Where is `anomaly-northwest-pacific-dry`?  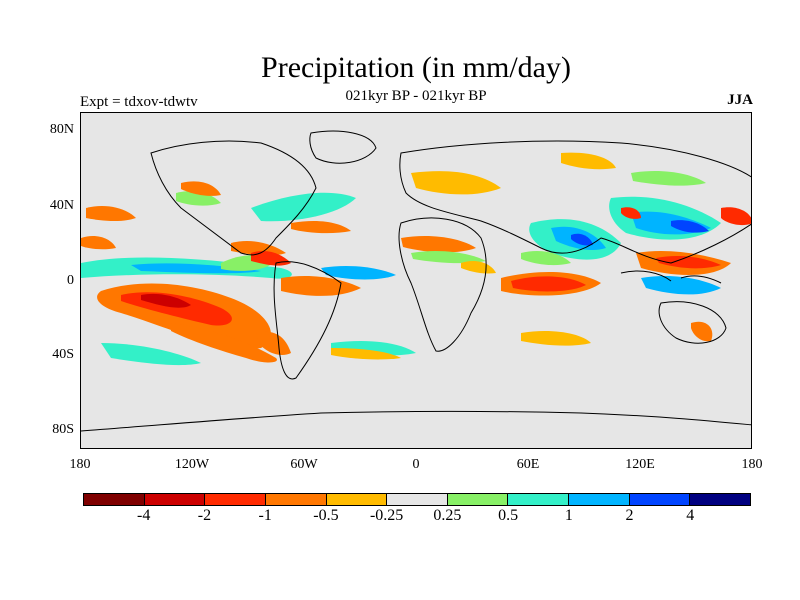 anomaly-northwest-pacific-dry is located at coordinates (736, 216).